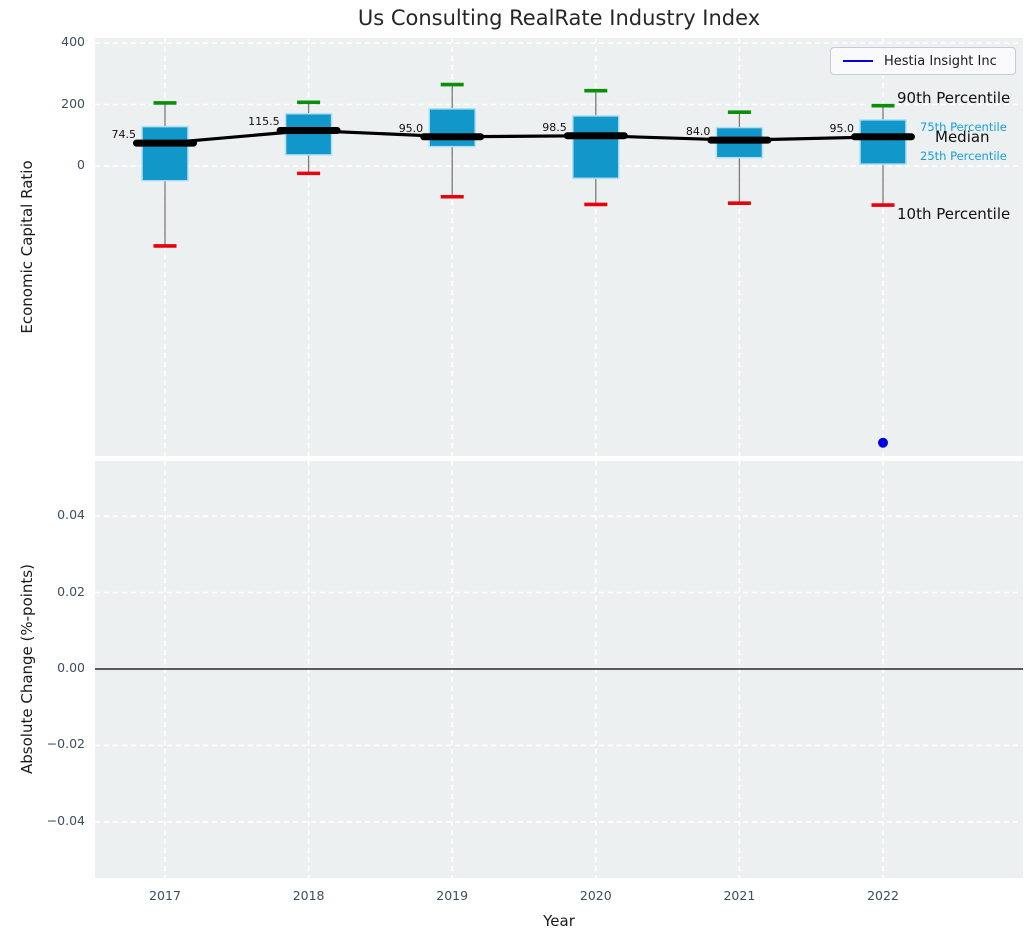 The image size is (1034, 942). Describe the element at coordinates (65, 744) in the screenshot. I see `y-tick-label: −0.02` at that location.